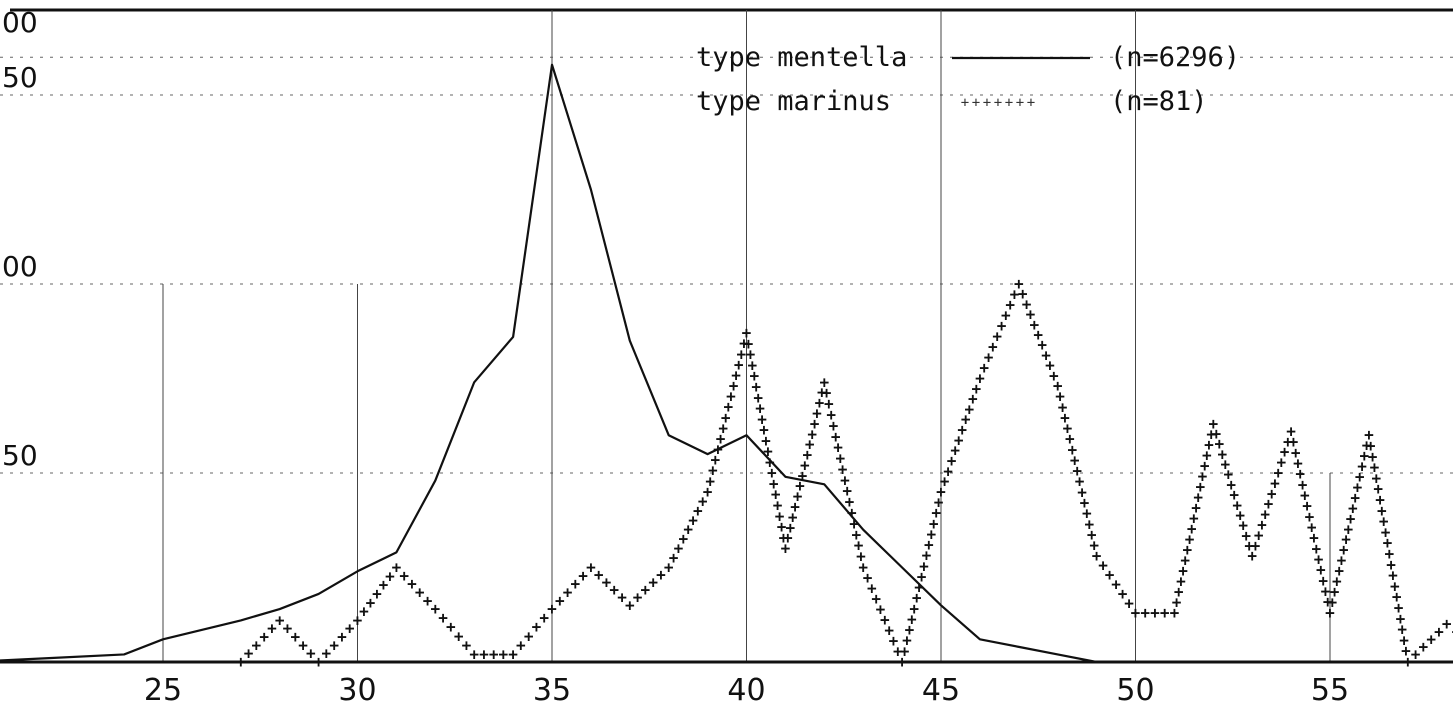  Describe the element at coordinates (801, 57) in the screenshot. I see `legend-label-0: type mentella` at that location.